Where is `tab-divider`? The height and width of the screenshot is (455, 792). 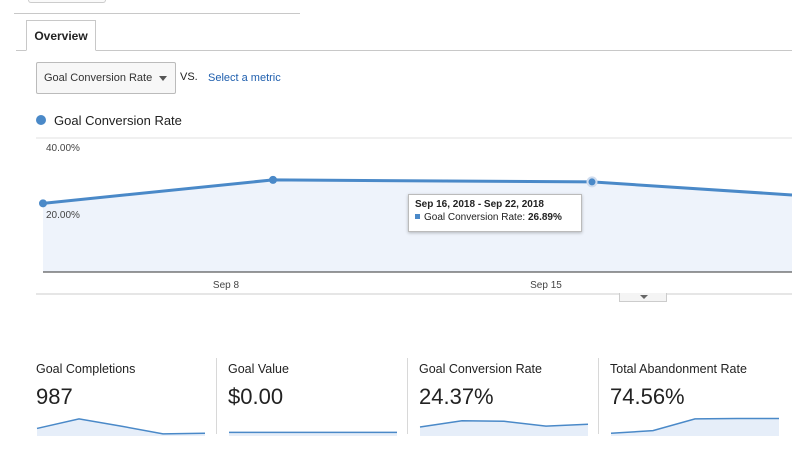
tab-divider is located at coordinates (404, 50).